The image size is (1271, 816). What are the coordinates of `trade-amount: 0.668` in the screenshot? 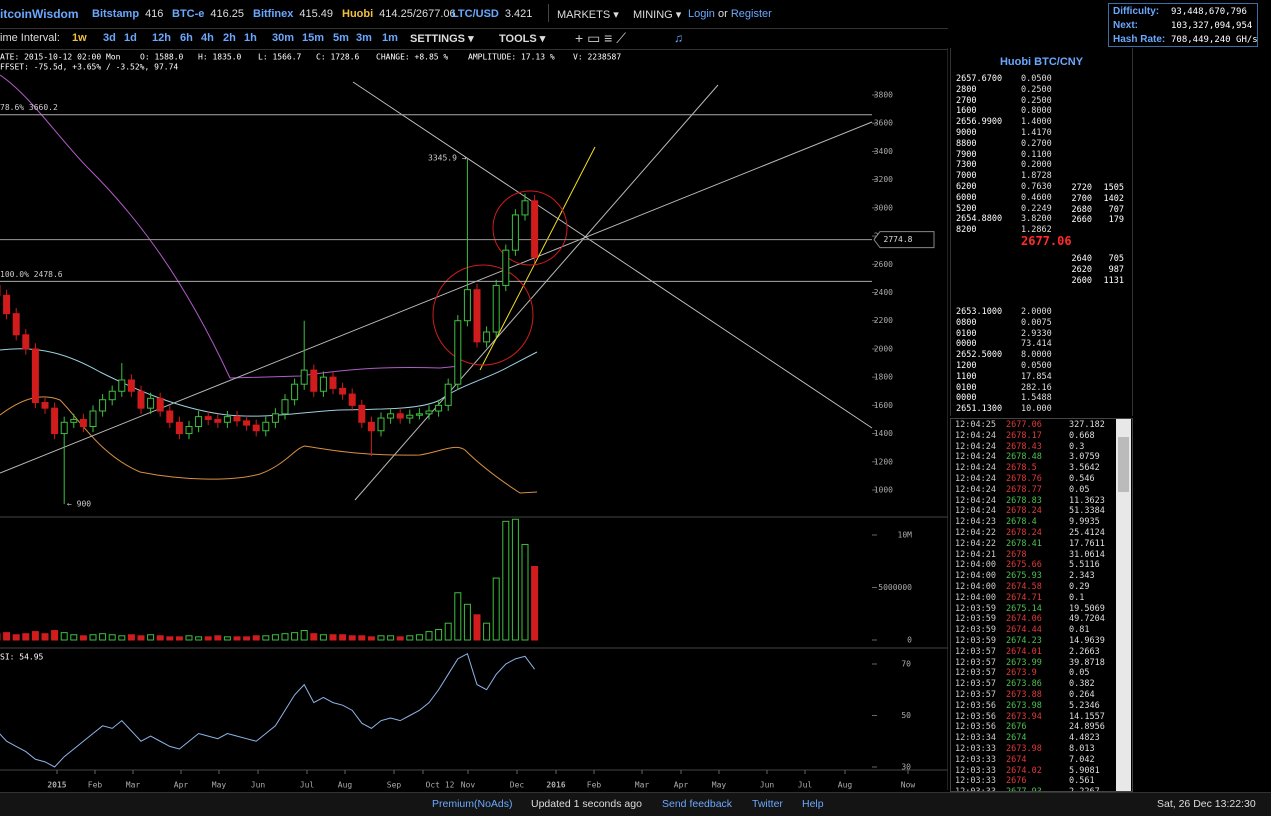 It's located at (1082, 435).